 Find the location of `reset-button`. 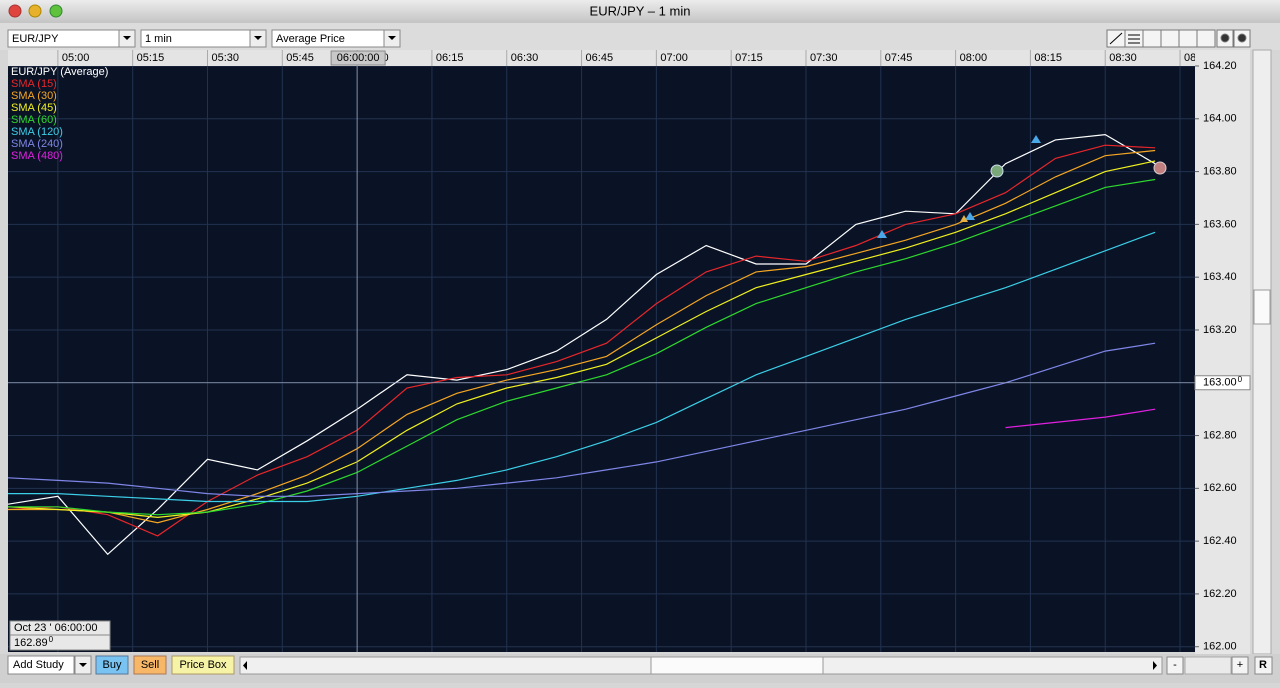

reset-button is located at coordinates (1263, 665).